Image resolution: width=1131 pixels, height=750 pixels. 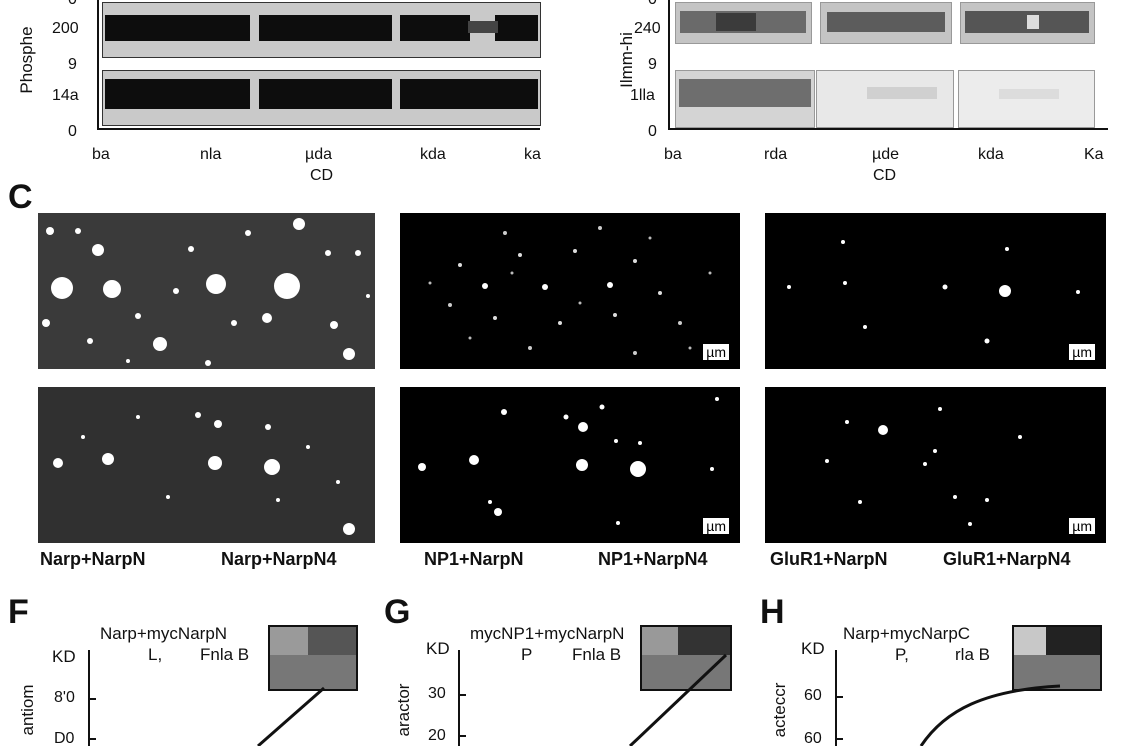 I want to click on caption-2: Narp+NarpN4, so click(x=279, y=559).